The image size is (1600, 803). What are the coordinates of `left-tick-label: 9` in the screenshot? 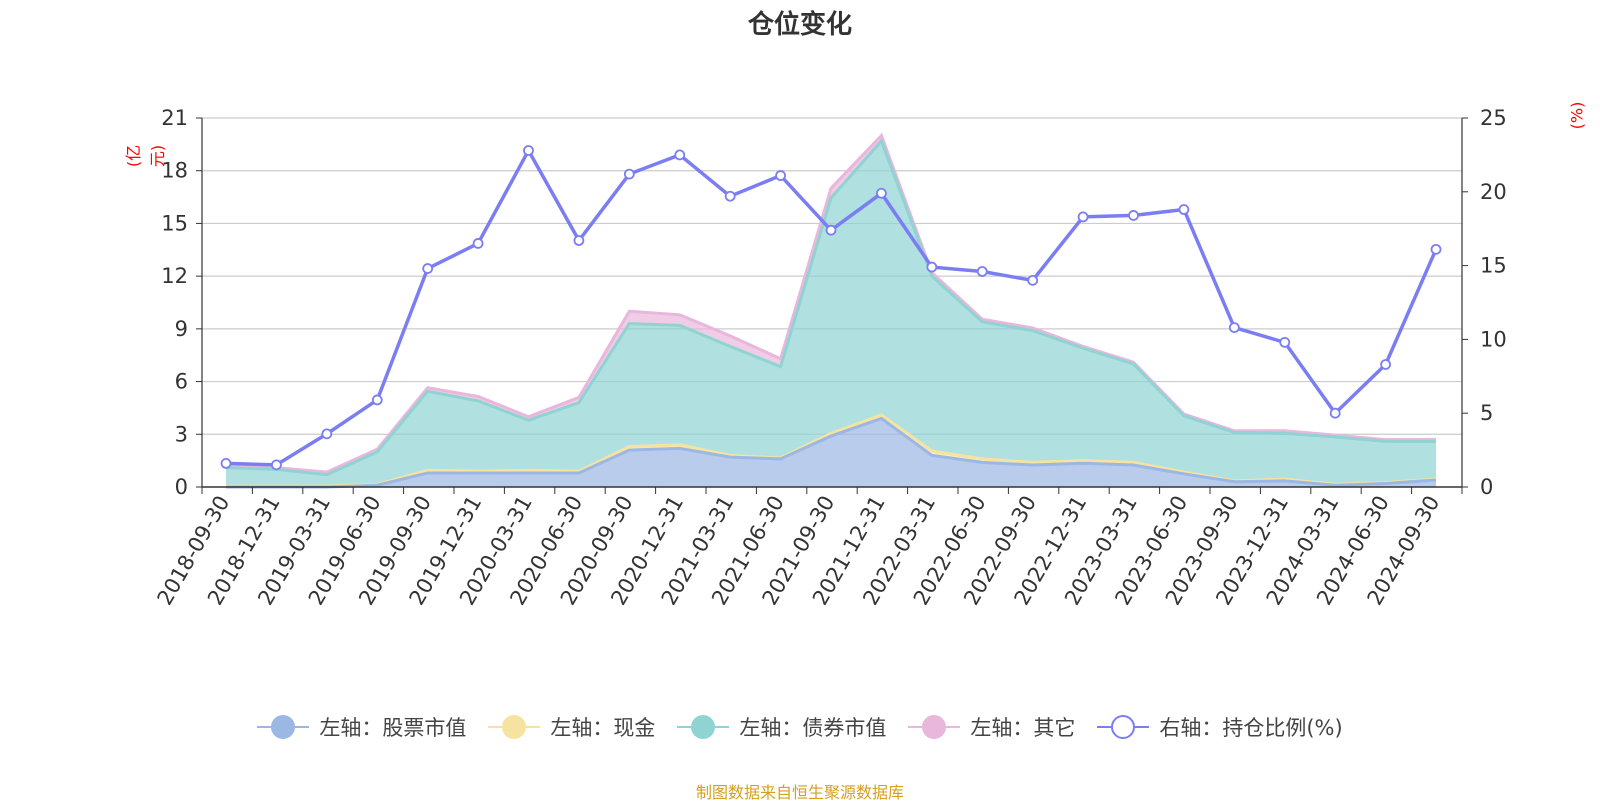 It's located at (181, 329).